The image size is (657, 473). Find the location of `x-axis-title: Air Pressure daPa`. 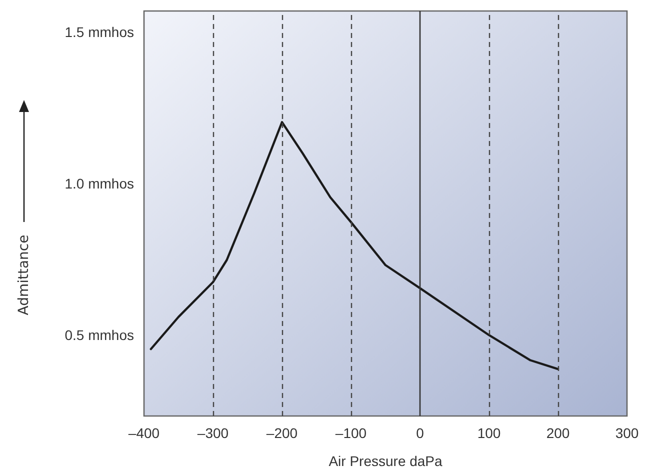

x-axis-title: Air Pressure daPa is located at coordinates (385, 461).